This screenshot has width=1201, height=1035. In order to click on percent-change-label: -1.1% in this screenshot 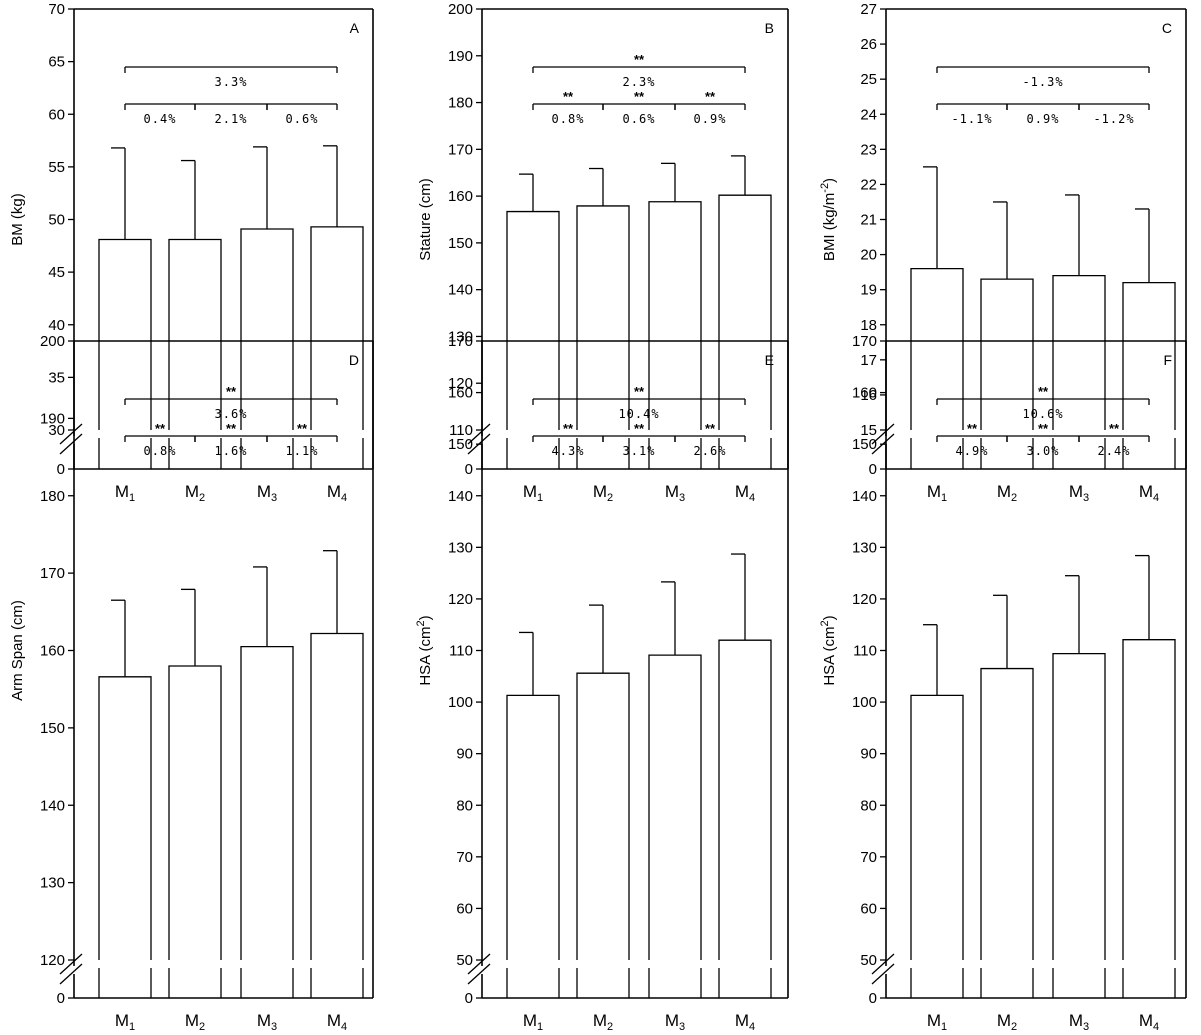, I will do `click(971, 119)`.